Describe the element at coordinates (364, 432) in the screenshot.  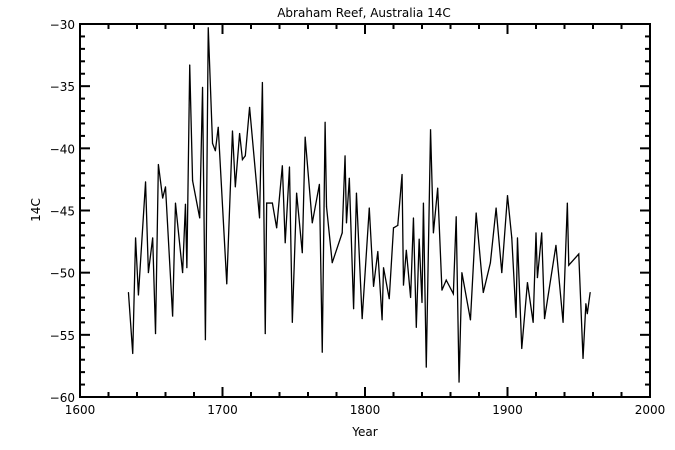
I see `x-axis-label: Year` at that location.